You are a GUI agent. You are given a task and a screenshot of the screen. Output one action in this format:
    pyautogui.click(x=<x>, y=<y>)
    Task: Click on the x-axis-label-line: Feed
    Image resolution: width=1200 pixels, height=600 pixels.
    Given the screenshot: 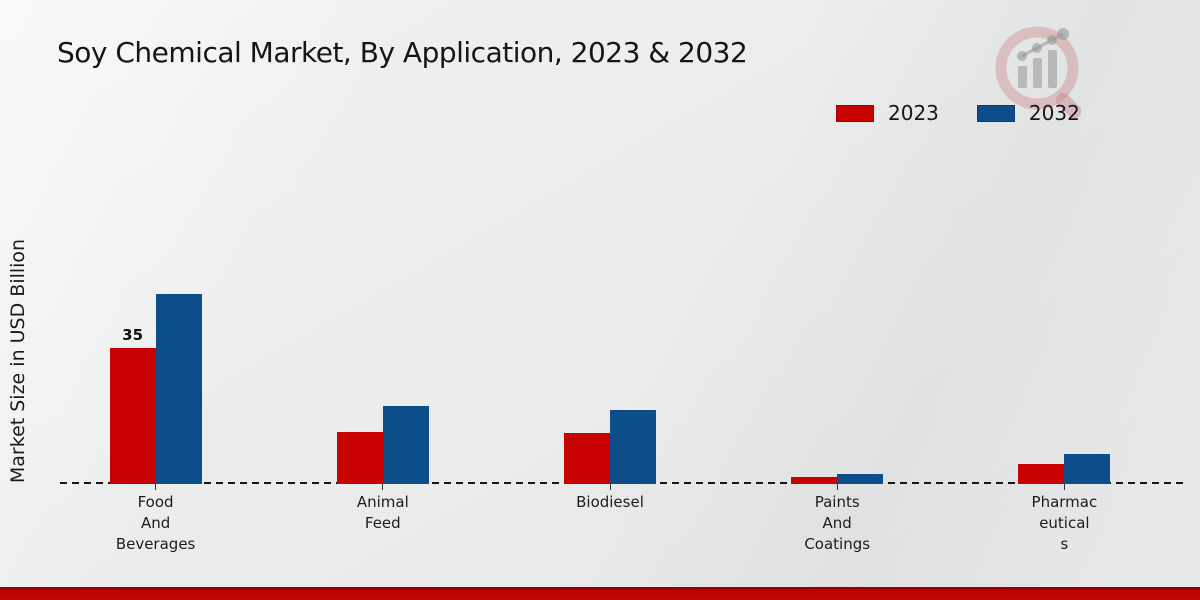 What is the action you would take?
    pyautogui.click(x=382, y=523)
    